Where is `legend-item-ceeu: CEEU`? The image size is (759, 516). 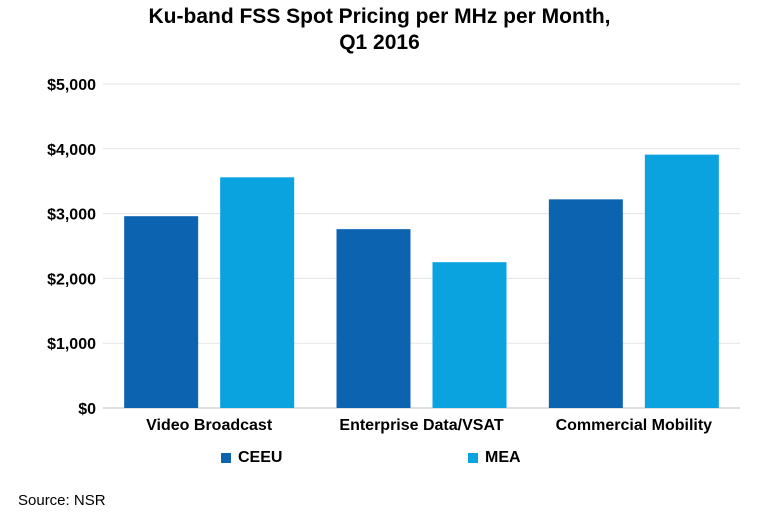 legend-item-ceeu: CEEU is located at coordinates (251, 458).